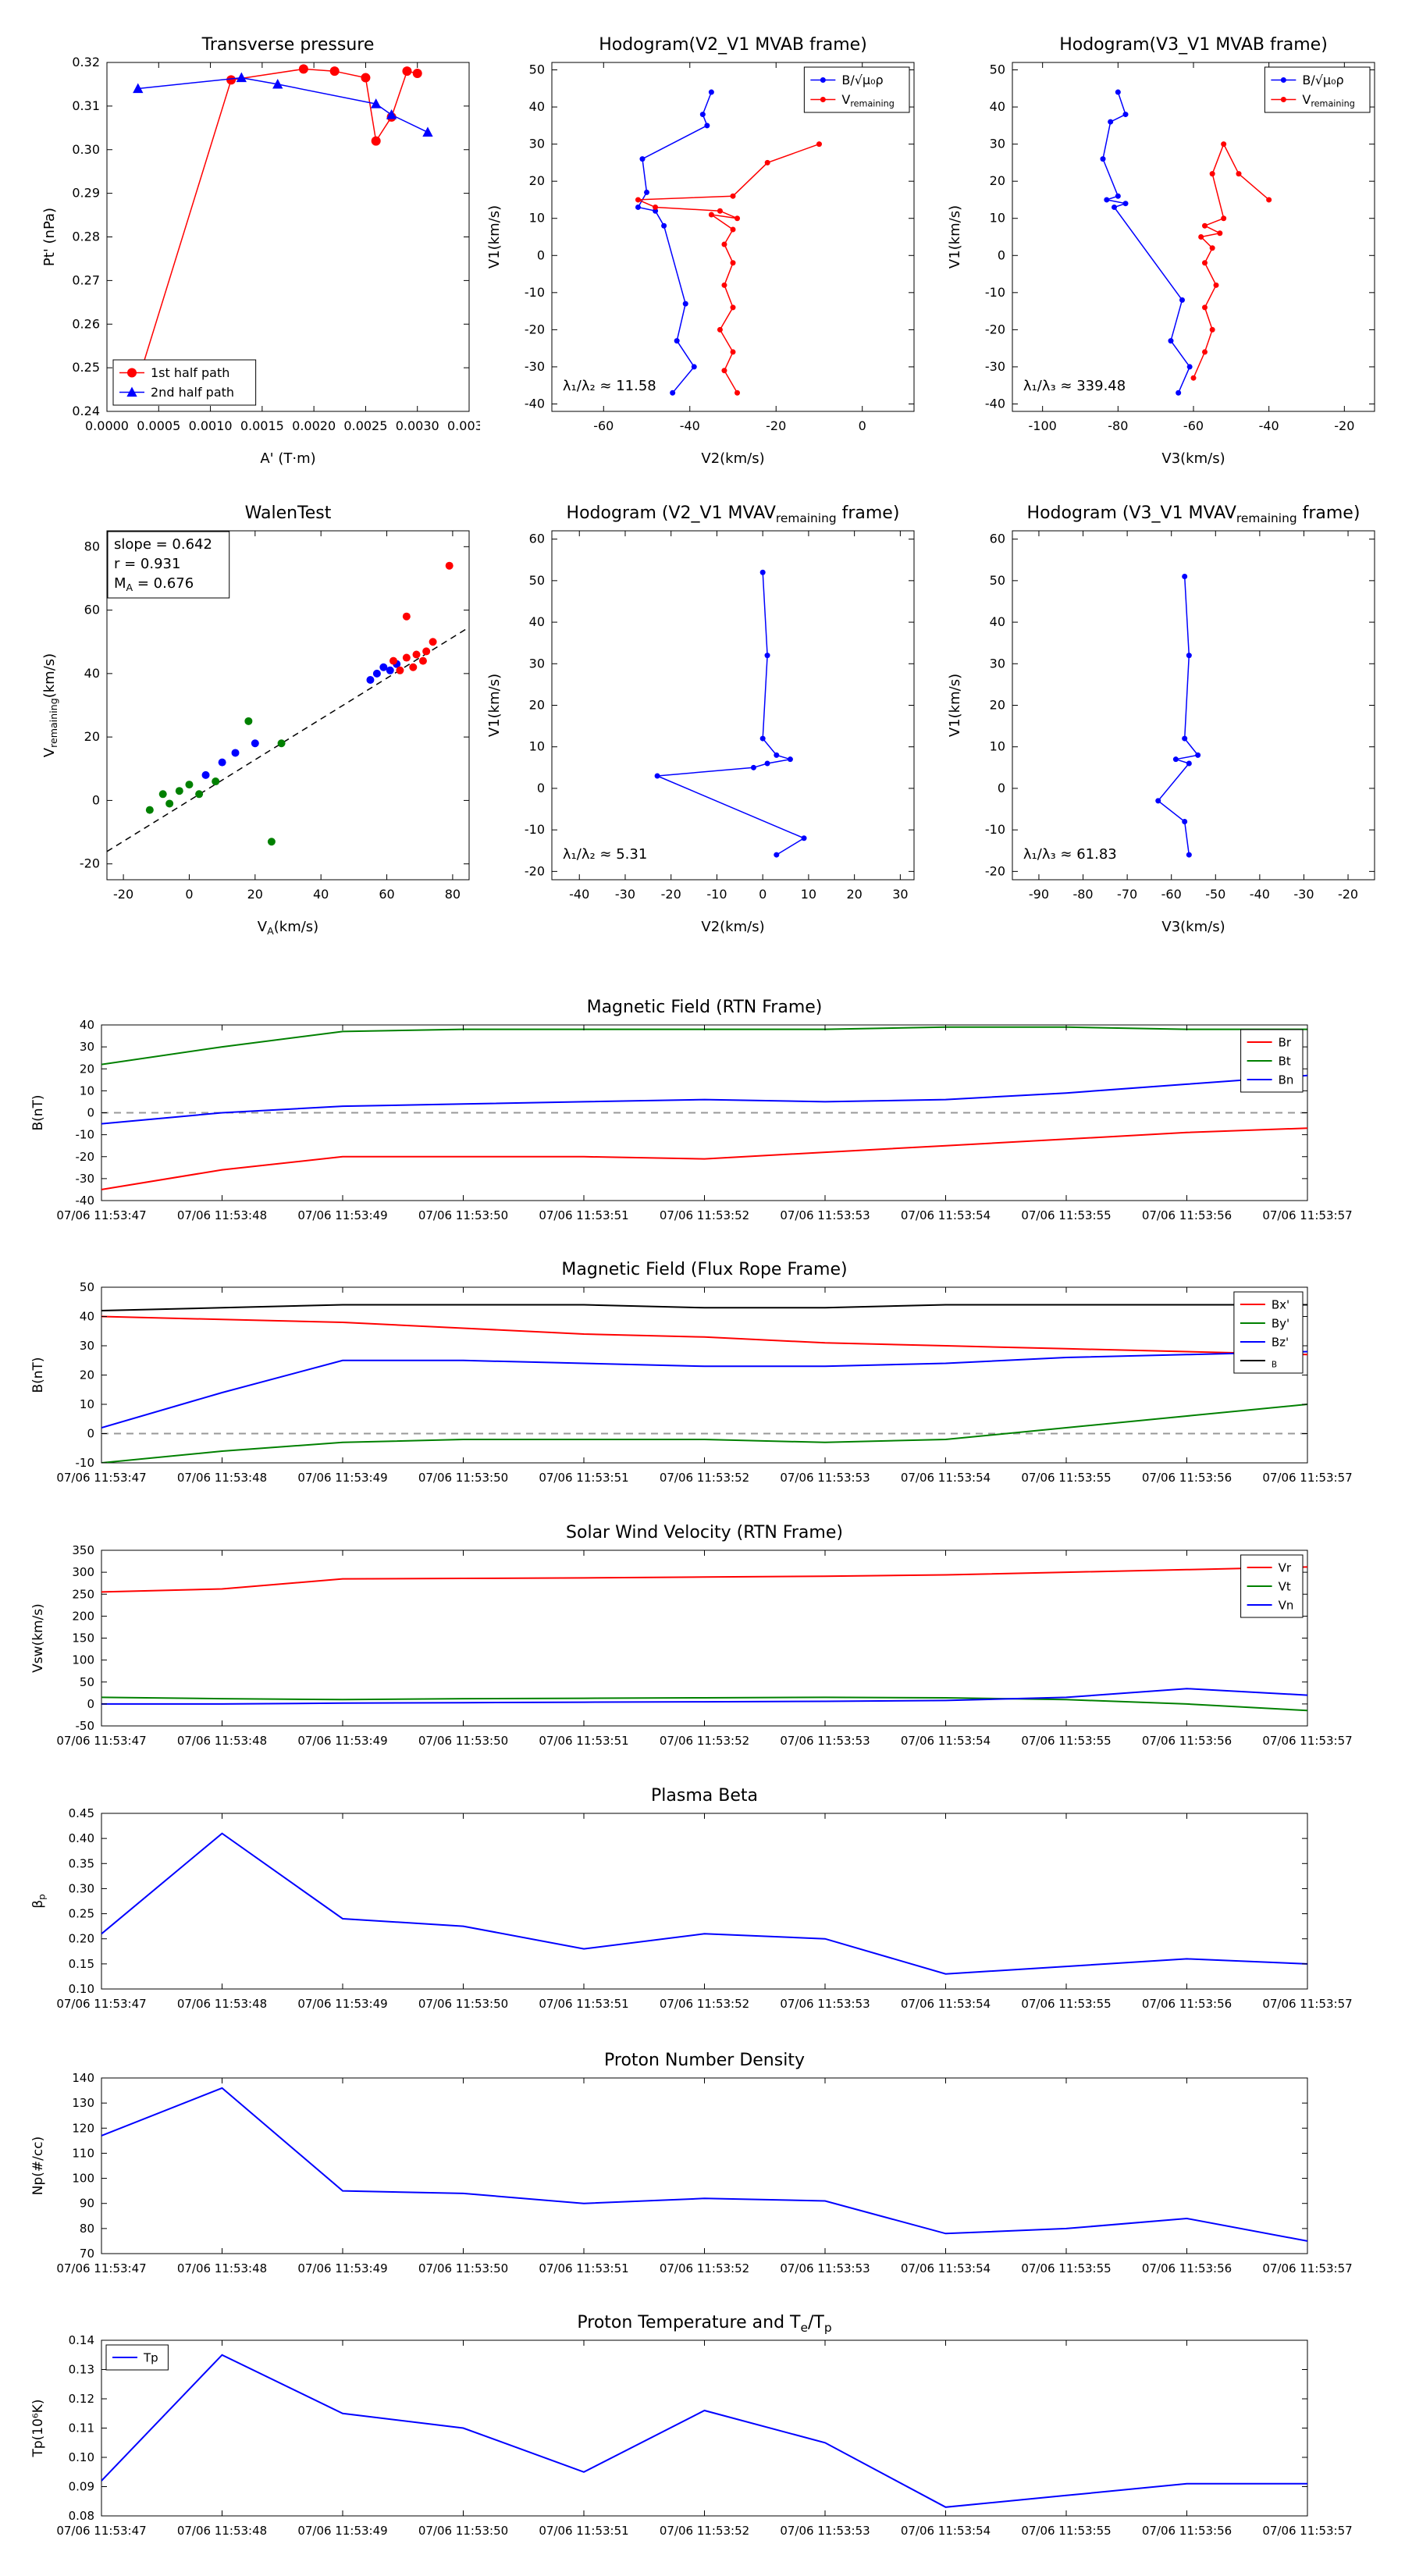  Describe the element at coordinates (83, 1594) in the screenshot. I see `svg-text: 250` at that location.